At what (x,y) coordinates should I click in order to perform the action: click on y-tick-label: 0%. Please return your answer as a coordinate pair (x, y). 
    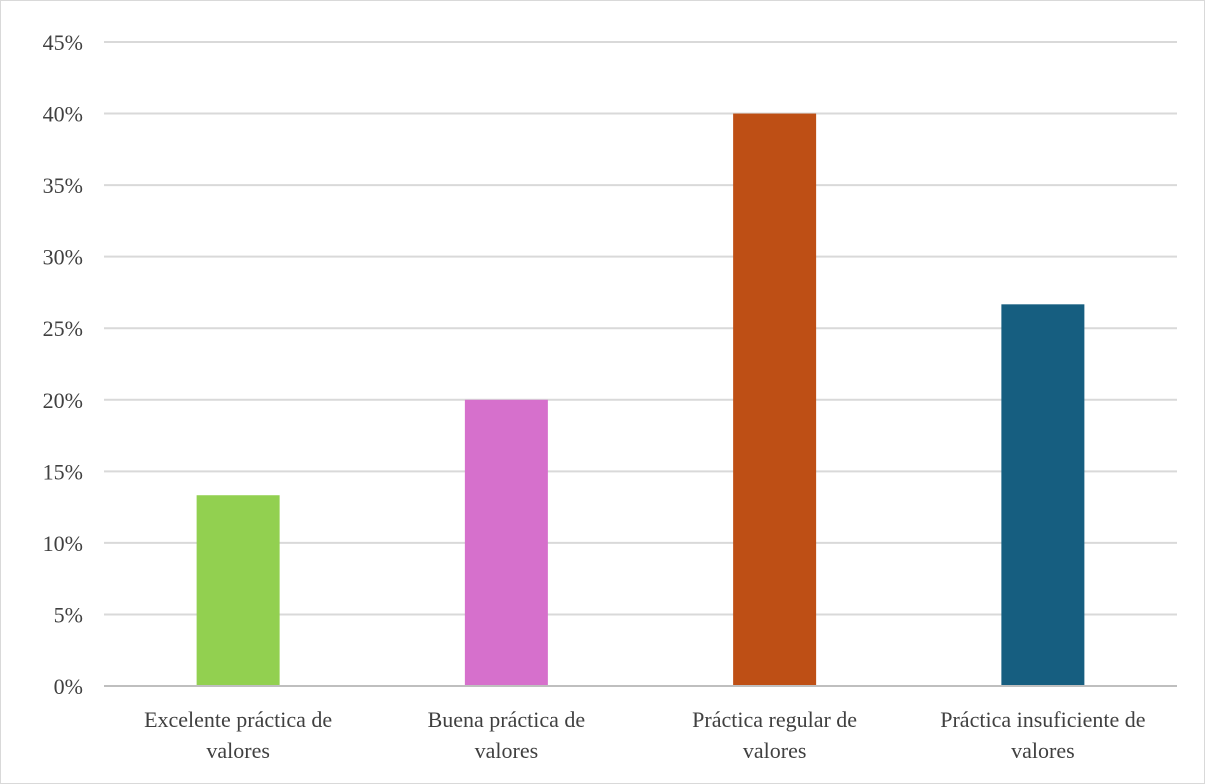
    Looking at the image, I should click on (68, 686).